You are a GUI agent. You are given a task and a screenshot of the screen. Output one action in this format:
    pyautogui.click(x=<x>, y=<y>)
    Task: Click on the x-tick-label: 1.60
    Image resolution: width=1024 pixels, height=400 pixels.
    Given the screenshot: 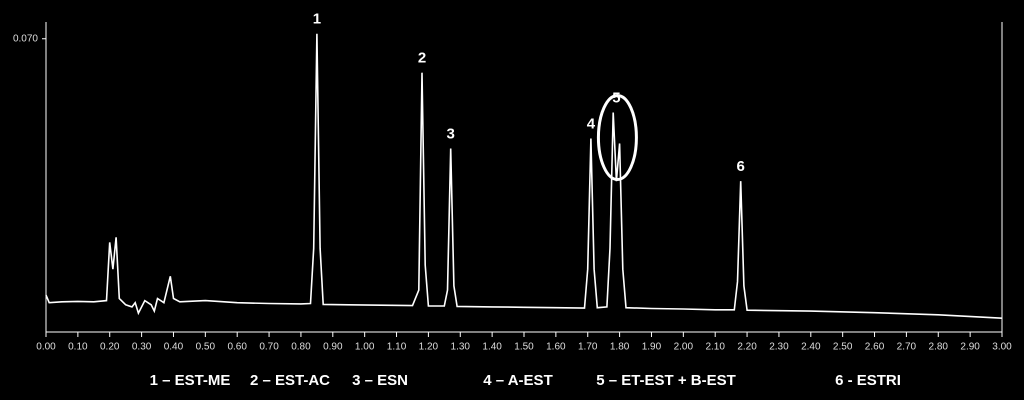 What is the action you would take?
    pyautogui.click(x=556, y=347)
    